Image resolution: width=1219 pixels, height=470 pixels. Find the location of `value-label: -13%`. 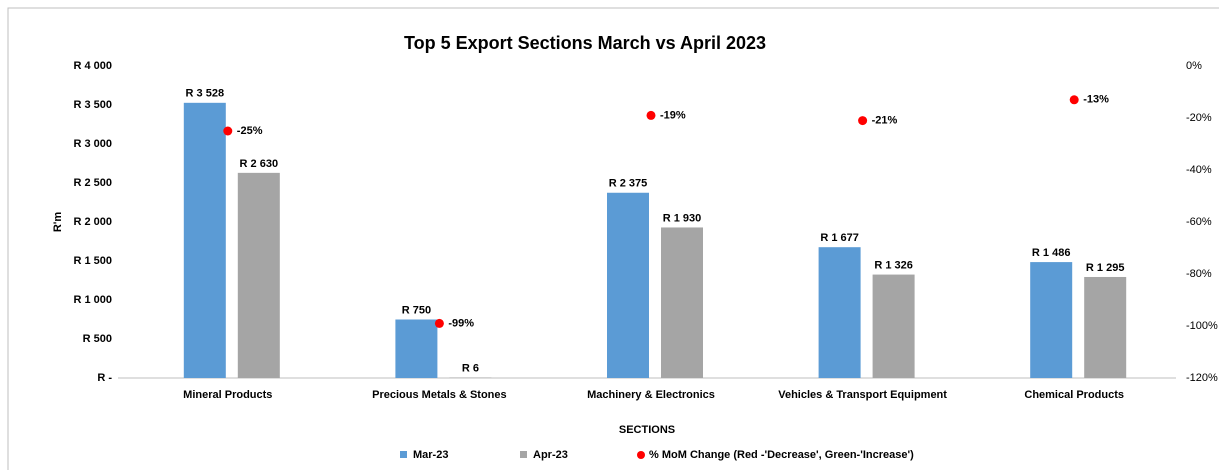

value-label: -13% is located at coordinates (1096, 100).